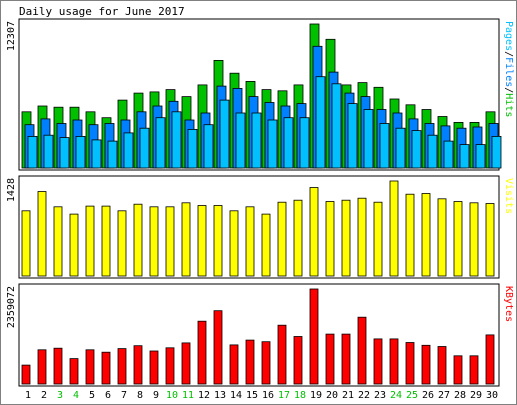 This screenshot has height=405, width=517. Describe the element at coordinates (220, 395) in the screenshot. I see `x-tick-label-day-13: 13` at that location.